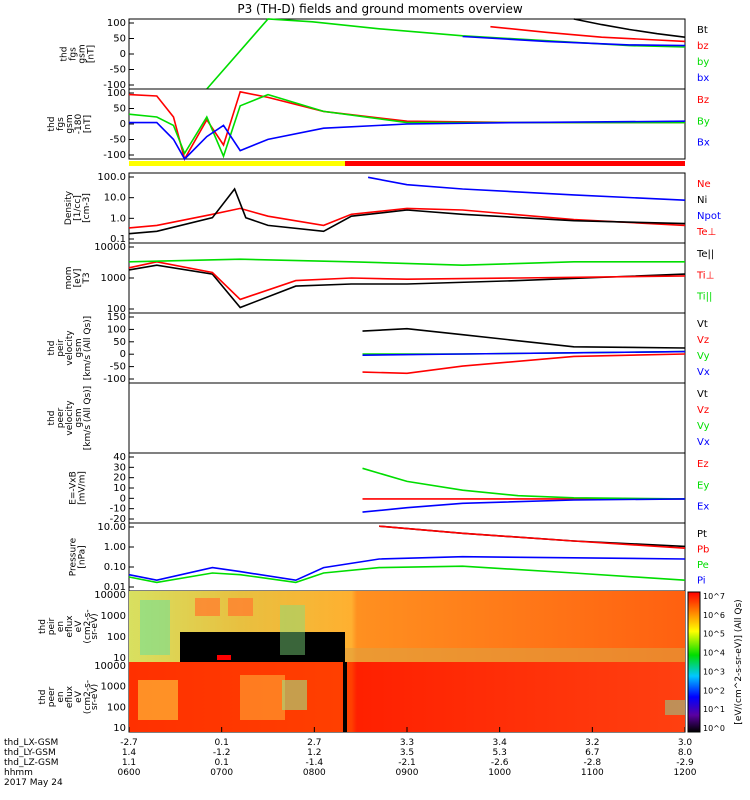  I want to click on panel-10-ylabel: peer, so click(52, 696).